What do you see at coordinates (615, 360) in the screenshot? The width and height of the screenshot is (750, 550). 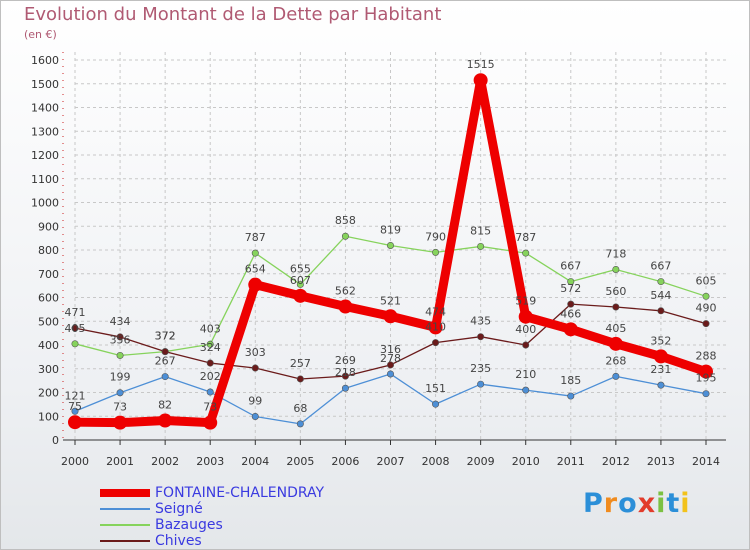 I see `data-label: 268` at bounding box center [615, 360].